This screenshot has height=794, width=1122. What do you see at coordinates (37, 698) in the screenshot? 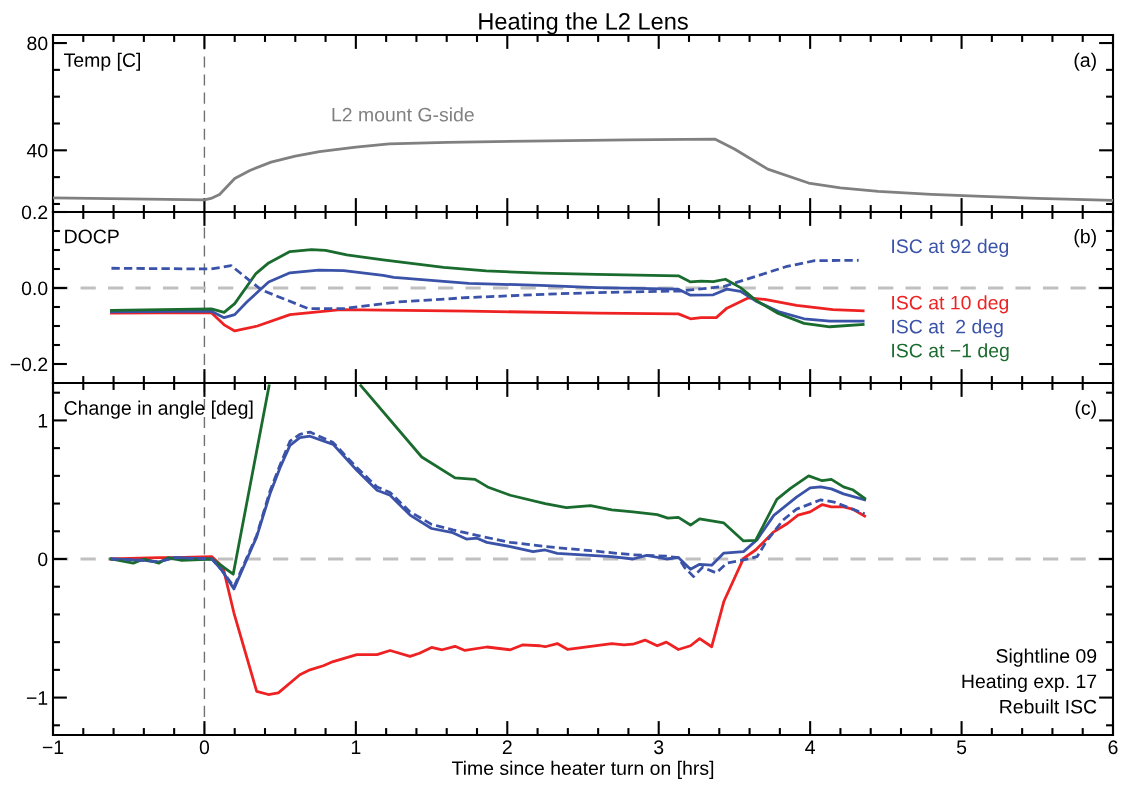
I see `y-tick-label: −1` at bounding box center [37, 698].